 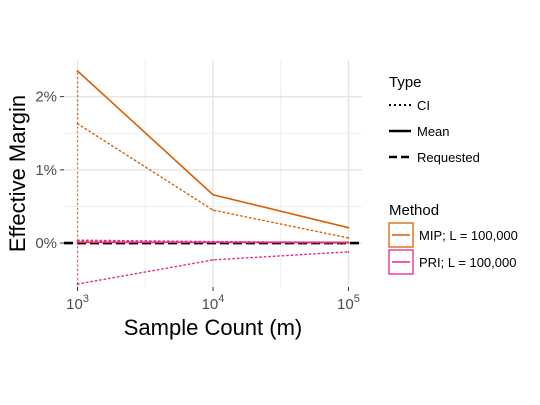 What do you see at coordinates (423, 105) in the screenshot?
I see `legend-label-ci: CI` at bounding box center [423, 105].